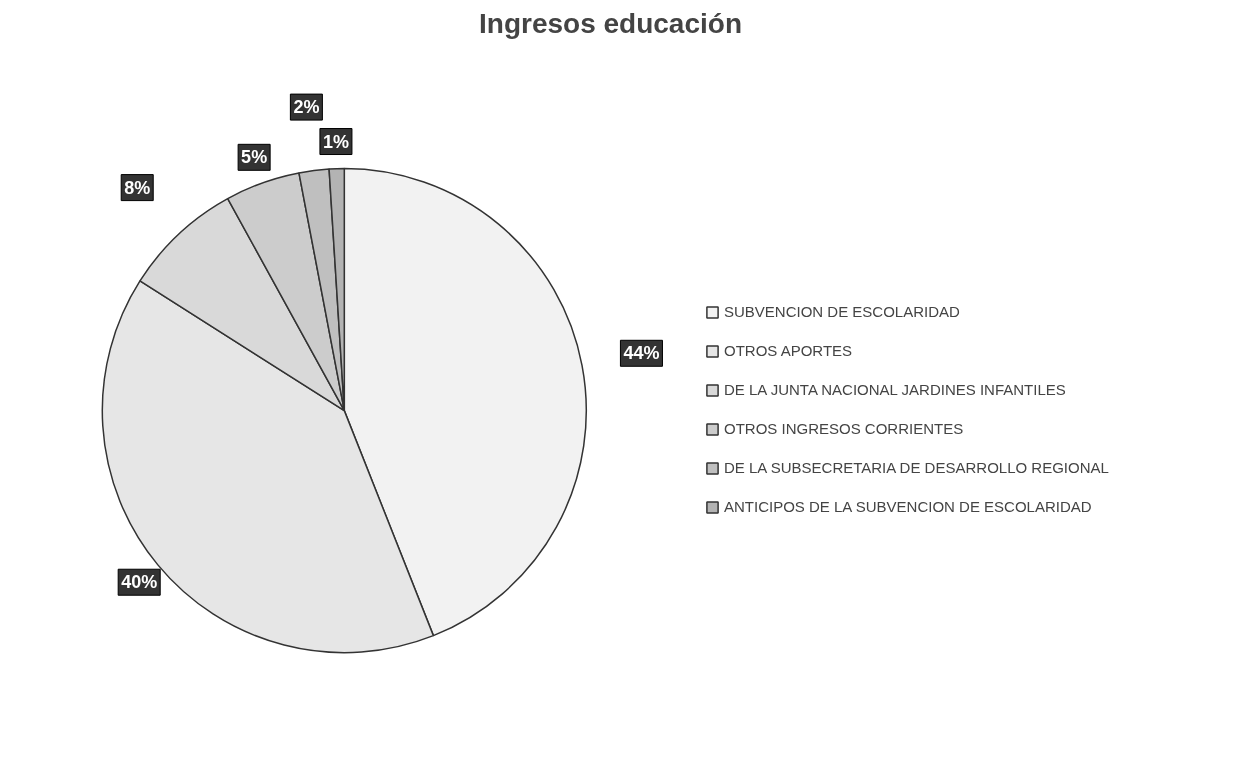 This screenshot has height=783, width=1235. I want to click on legend-label: SUBVENCION DE ESCOLARIDAD, so click(842, 311).